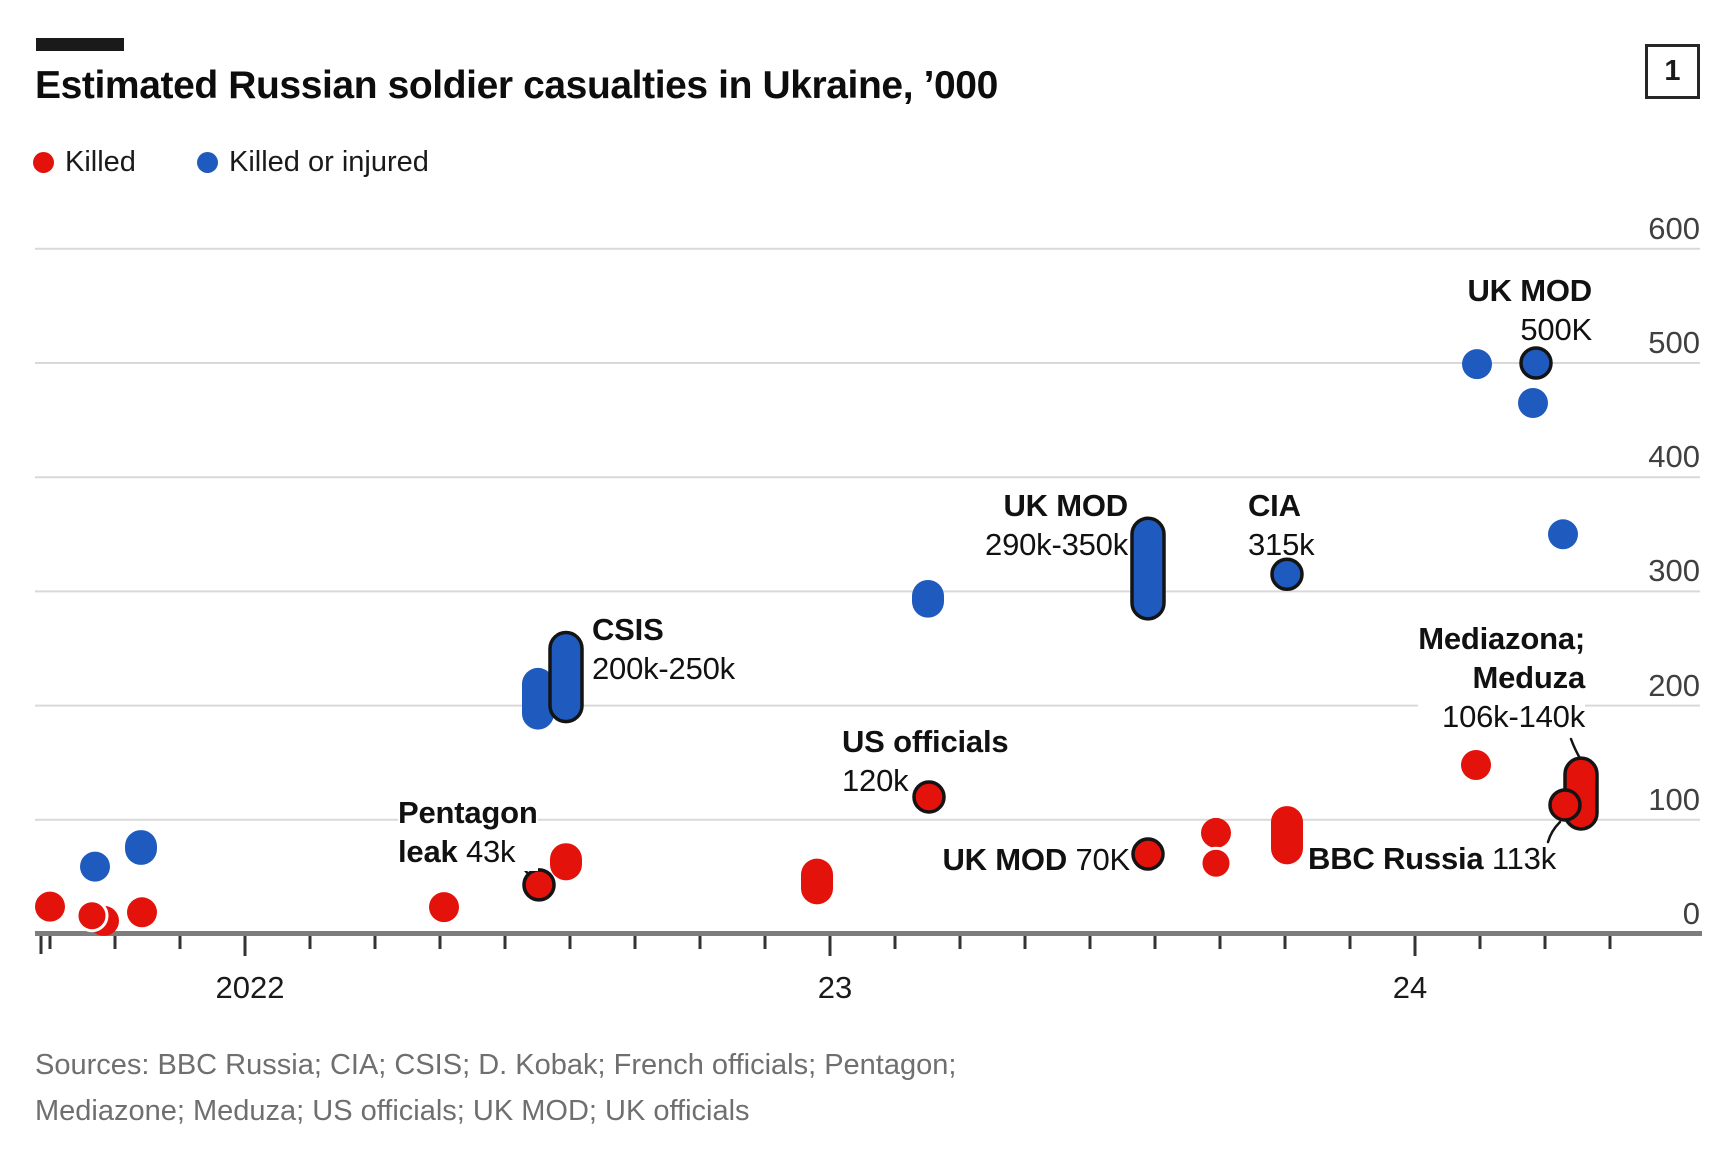  Describe the element at coordinates (628, 629) in the screenshot. I see `annotation-csis-line: CSIS` at that location.